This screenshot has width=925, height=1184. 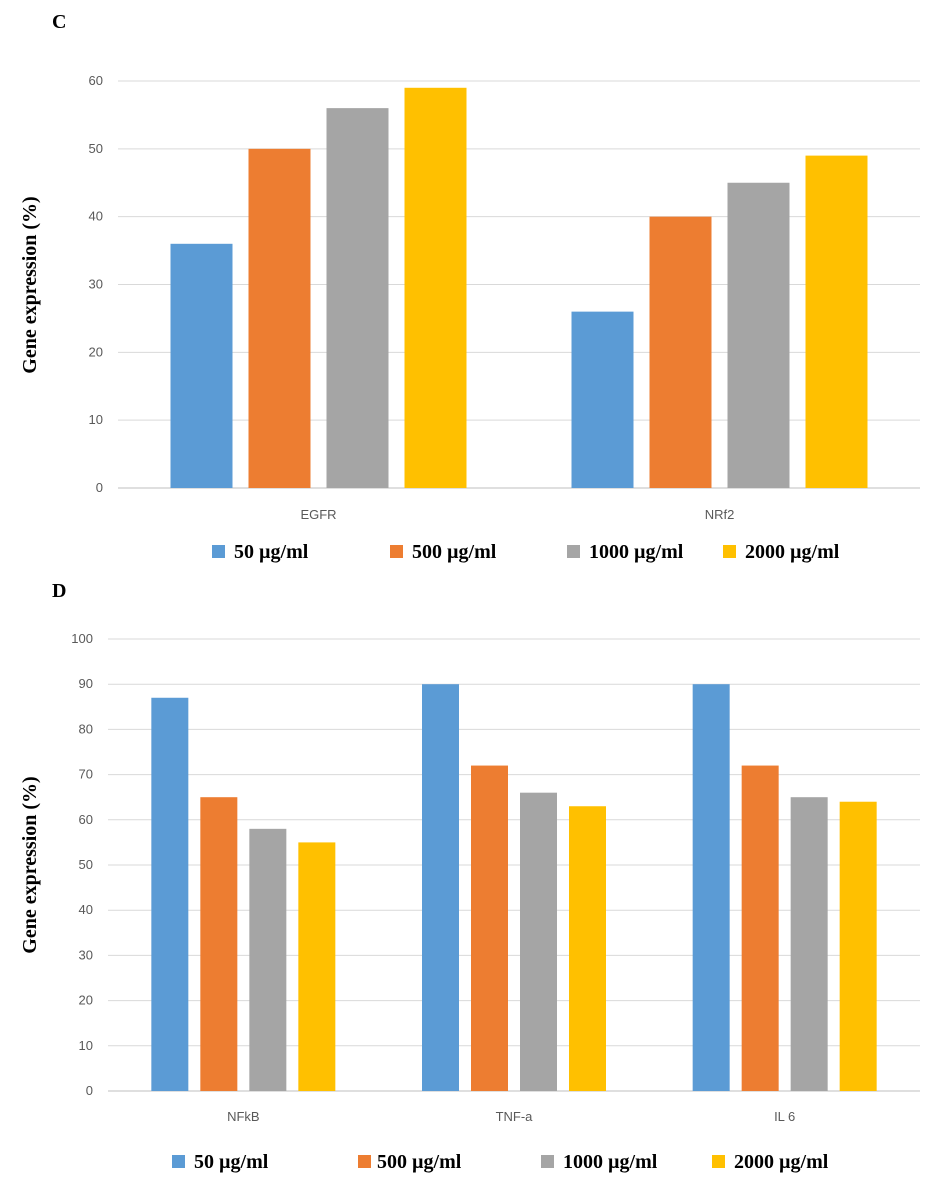 What do you see at coordinates (515, 1116) in the screenshot?
I see `category-label: TNF-a` at bounding box center [515, 1116].